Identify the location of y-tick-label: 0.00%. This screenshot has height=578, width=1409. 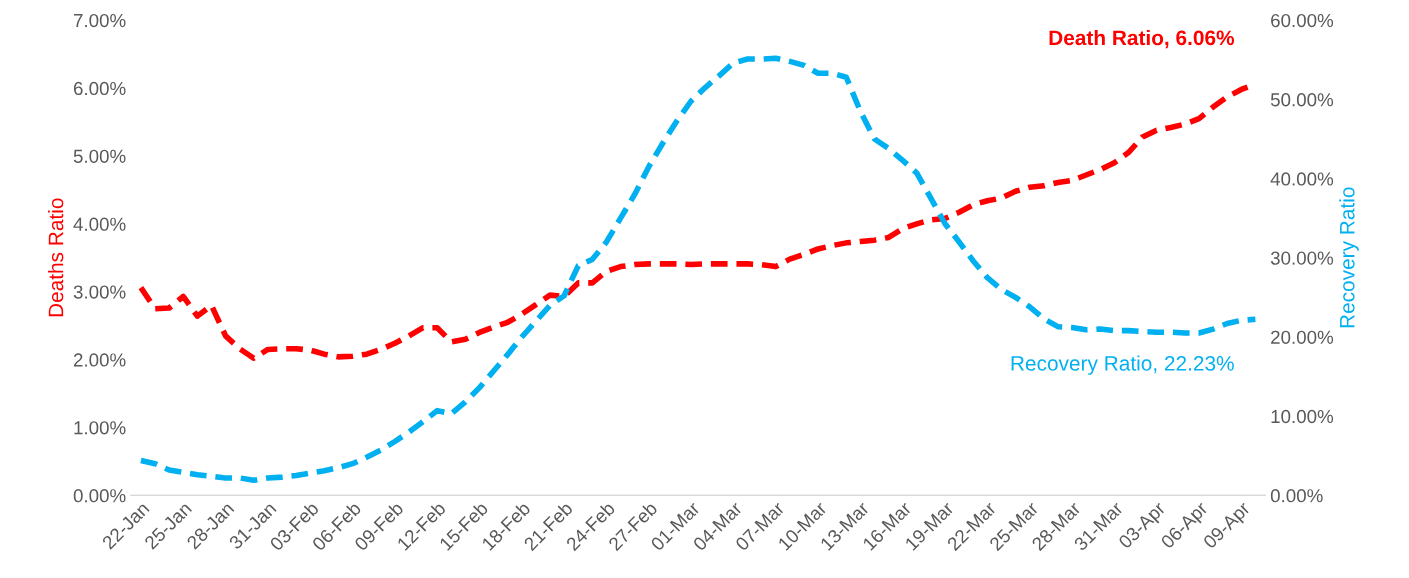
(99, 496).